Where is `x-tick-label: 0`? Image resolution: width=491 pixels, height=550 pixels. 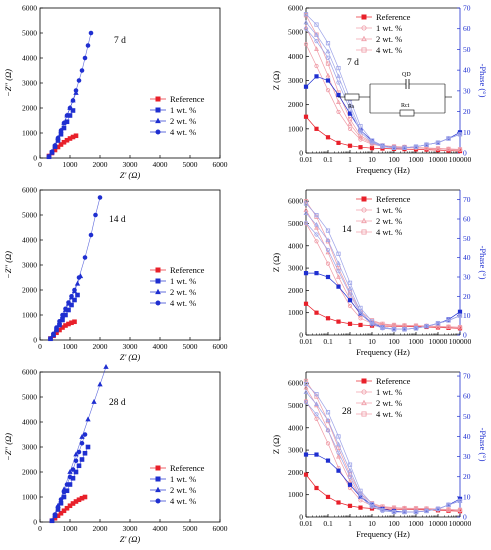 x-tick-label: 0 is located at coordinates (40, 346).